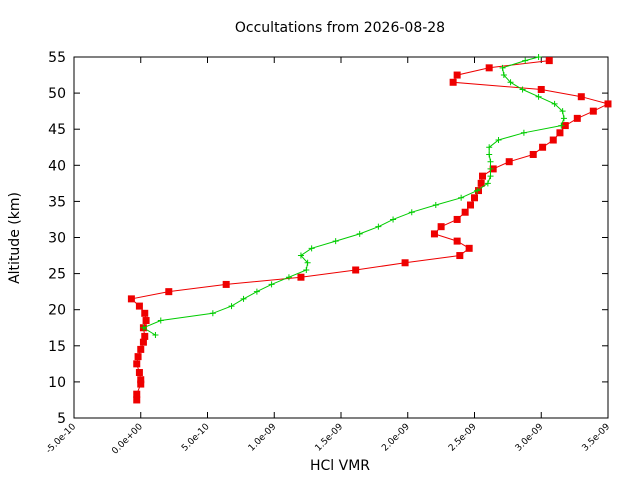  What do you see at coordinates (463, 438) in the screenshot?
I see `x-tick-label: 2.5e-09` at bounding box center [463, 438].